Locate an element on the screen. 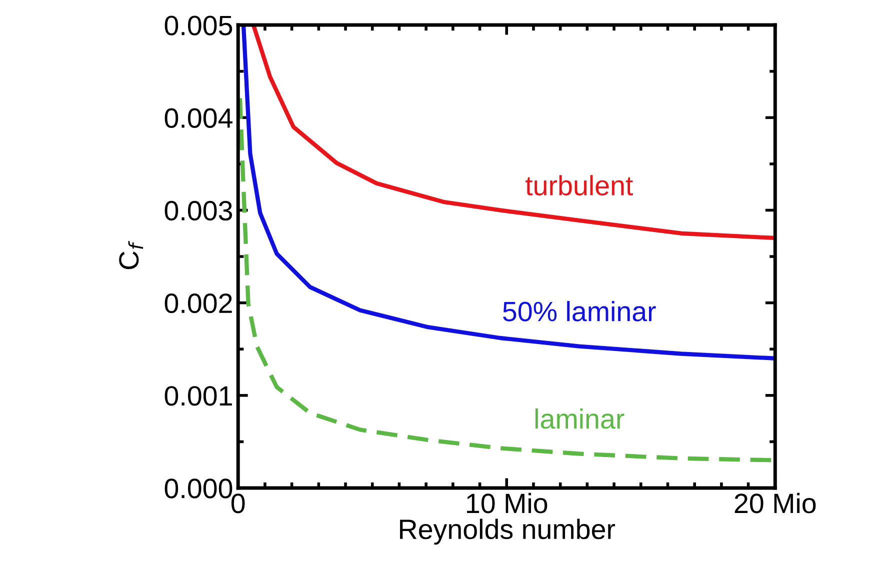 The width and height of the screenshot is (869, 582). y-tick-label: 0.002 is located at coordinates (198, 303).